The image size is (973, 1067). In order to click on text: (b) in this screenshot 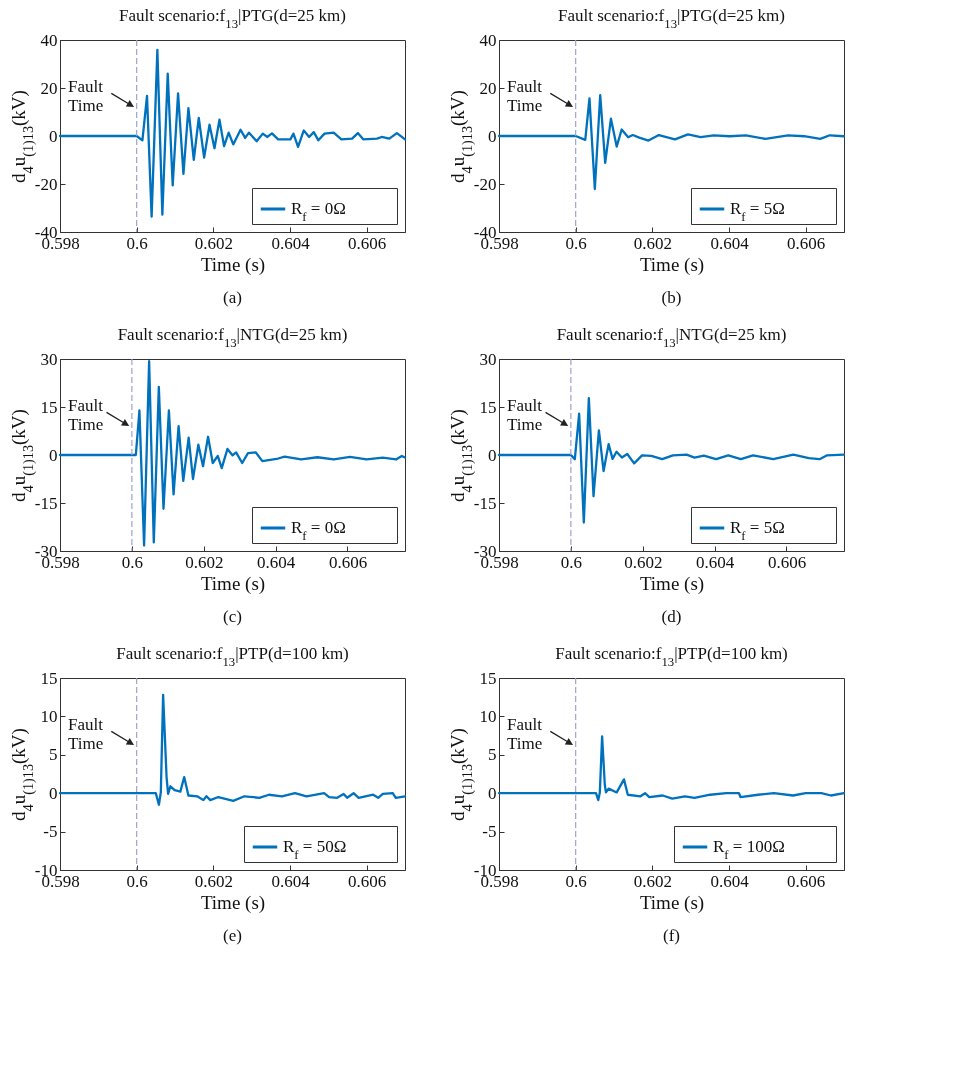, I will do `click(671, 297)`.